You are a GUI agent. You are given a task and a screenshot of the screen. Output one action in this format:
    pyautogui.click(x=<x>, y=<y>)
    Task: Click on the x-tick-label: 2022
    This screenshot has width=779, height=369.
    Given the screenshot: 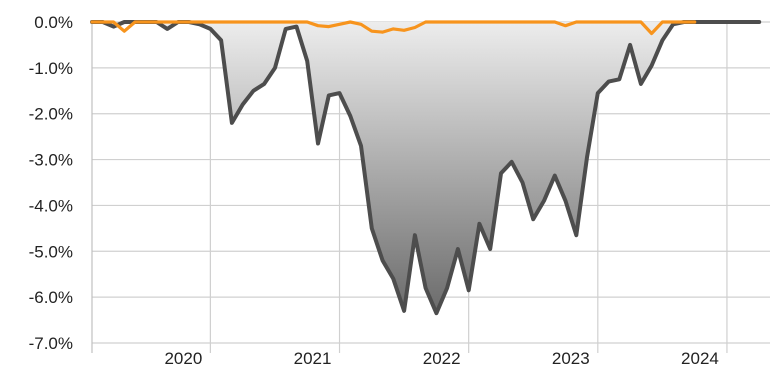 What is the action you would take?
    pyautogui.click(x=442, y=358)
    